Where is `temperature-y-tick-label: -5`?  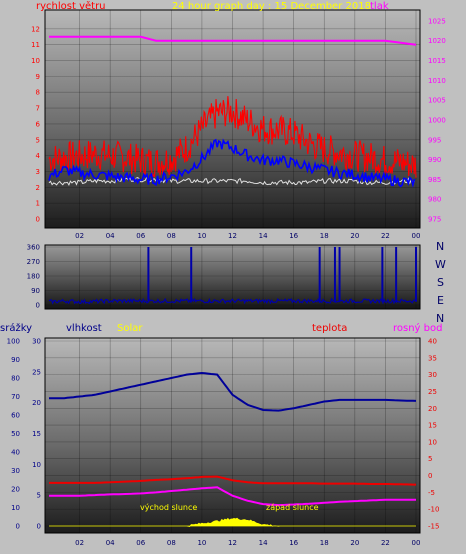 temperature-y-tick-label: -5 is located at coordinates (431, 493).